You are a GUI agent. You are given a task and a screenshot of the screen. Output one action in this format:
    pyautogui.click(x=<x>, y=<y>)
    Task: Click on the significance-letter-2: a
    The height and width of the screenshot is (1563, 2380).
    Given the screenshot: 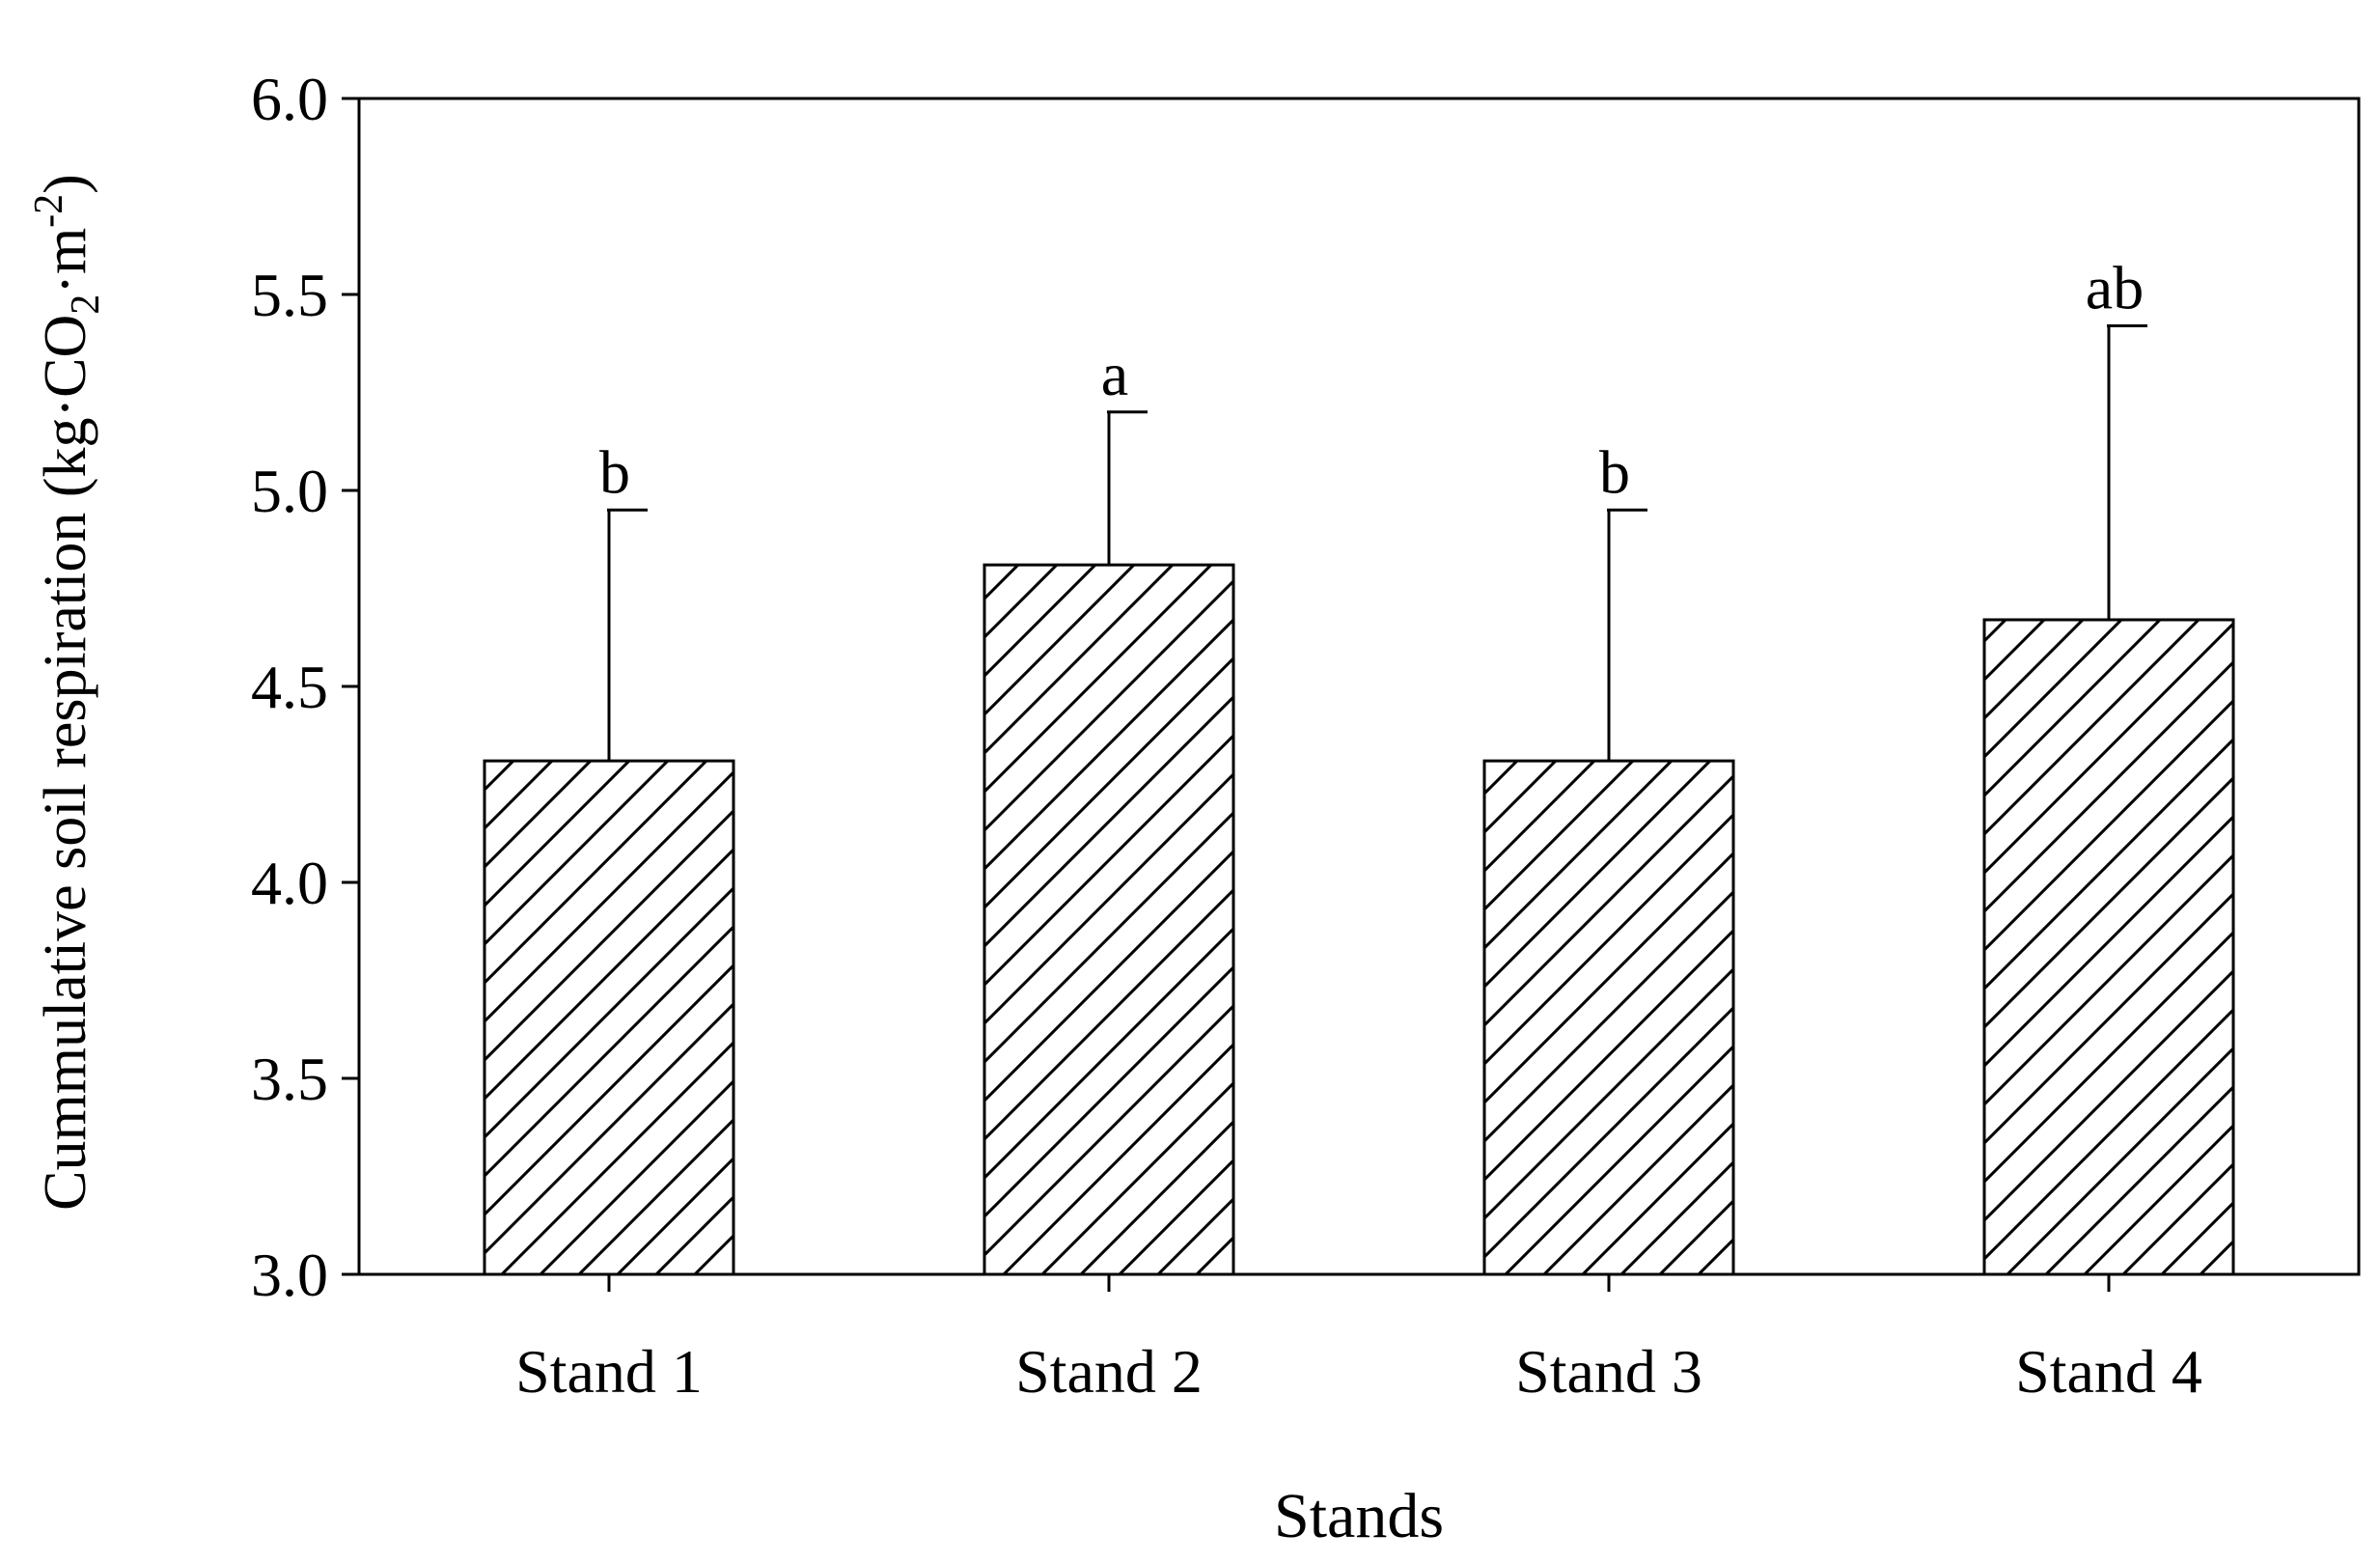 What is the action you would take?
    pyautogui.click(x=1114, y=374)
    